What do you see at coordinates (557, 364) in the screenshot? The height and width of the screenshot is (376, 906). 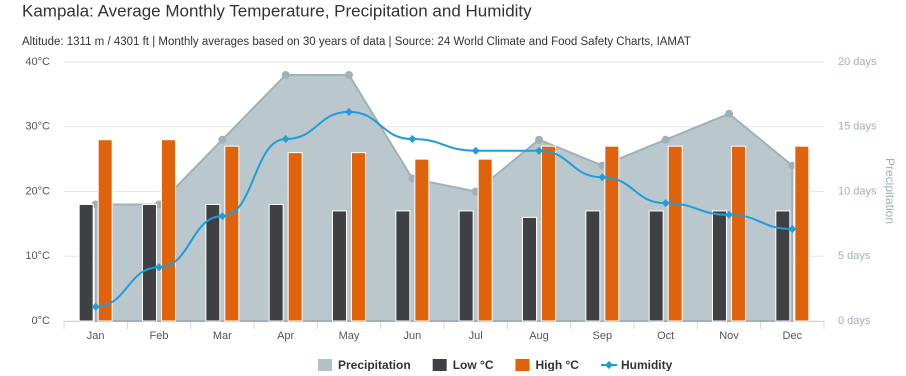 I see `legend-label: High °C` at bounding box center [557, 364].